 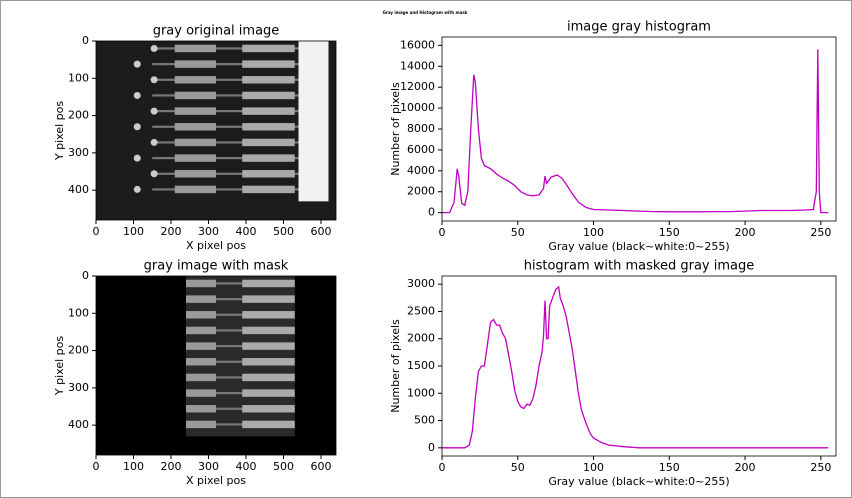 What do you see at coordinates (639, 27) in the screenshot?
I see `axes-title: image gray histogram` at bounding box center [639, 27].